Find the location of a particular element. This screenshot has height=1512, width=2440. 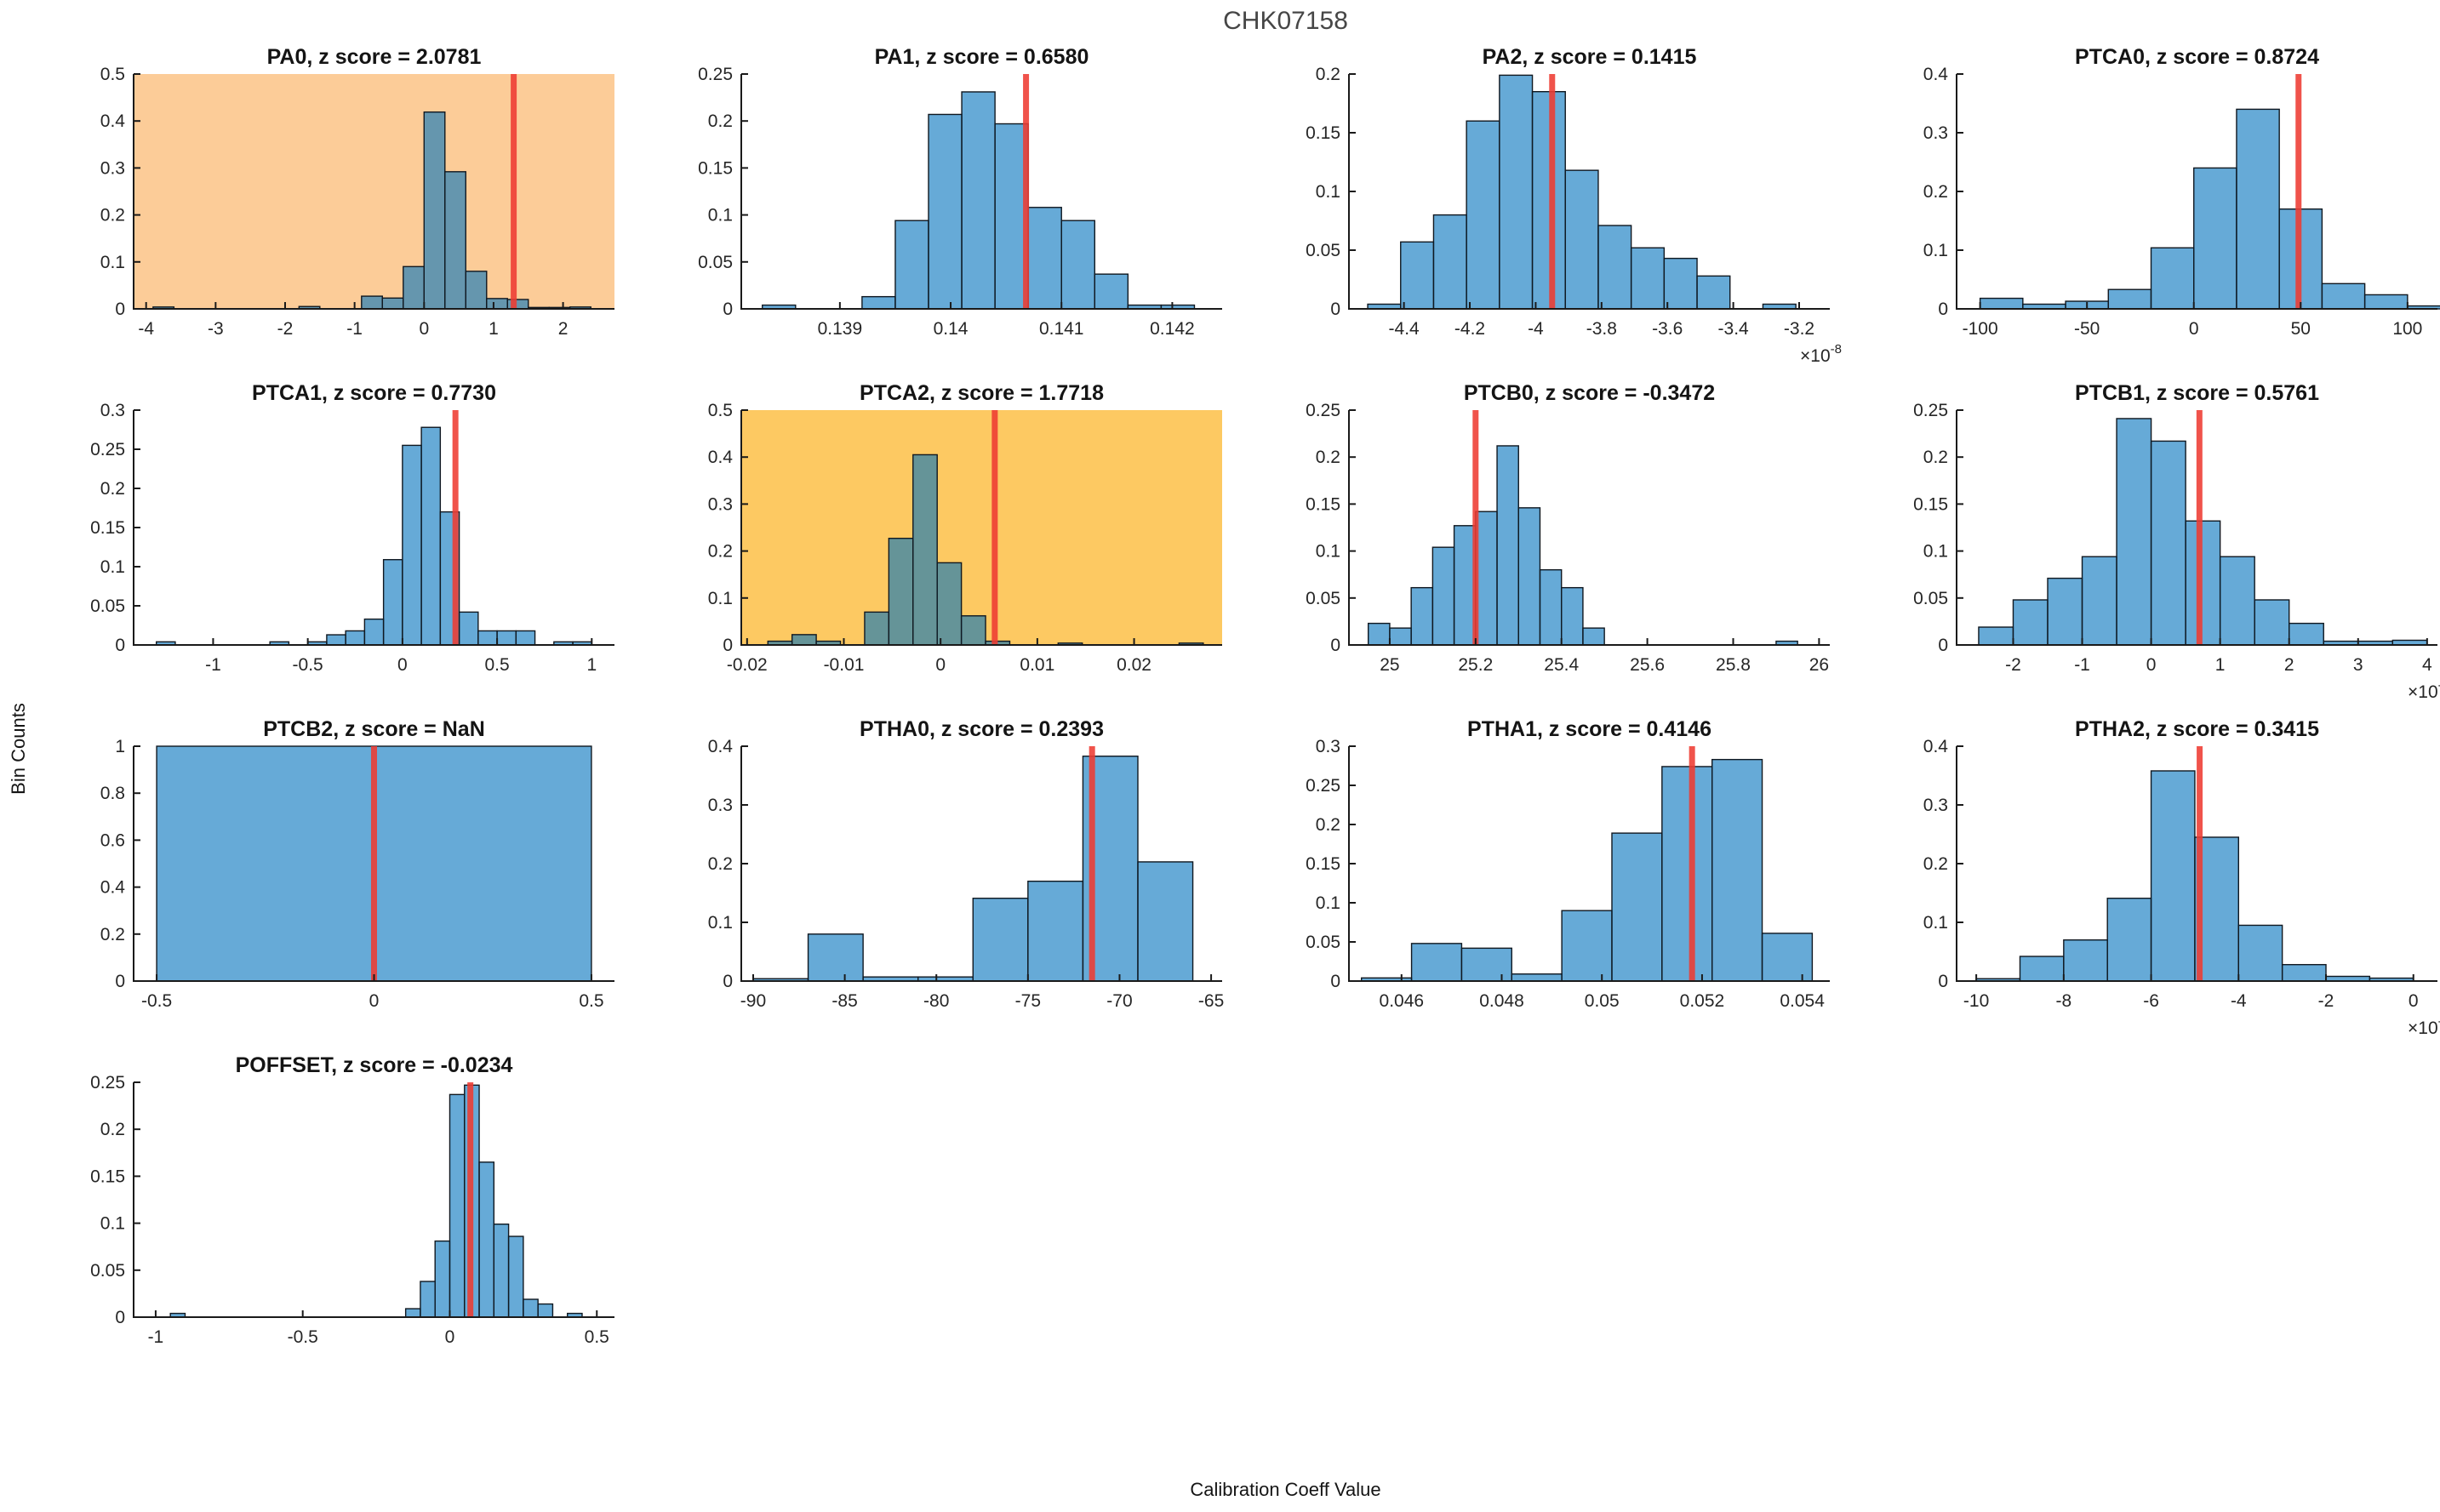

x-tick-label: -70 is located at coordinates (1119, 1001).